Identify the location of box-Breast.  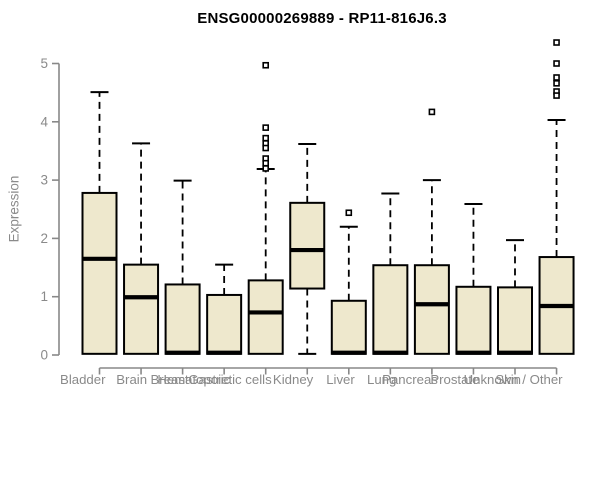
(182, 319).